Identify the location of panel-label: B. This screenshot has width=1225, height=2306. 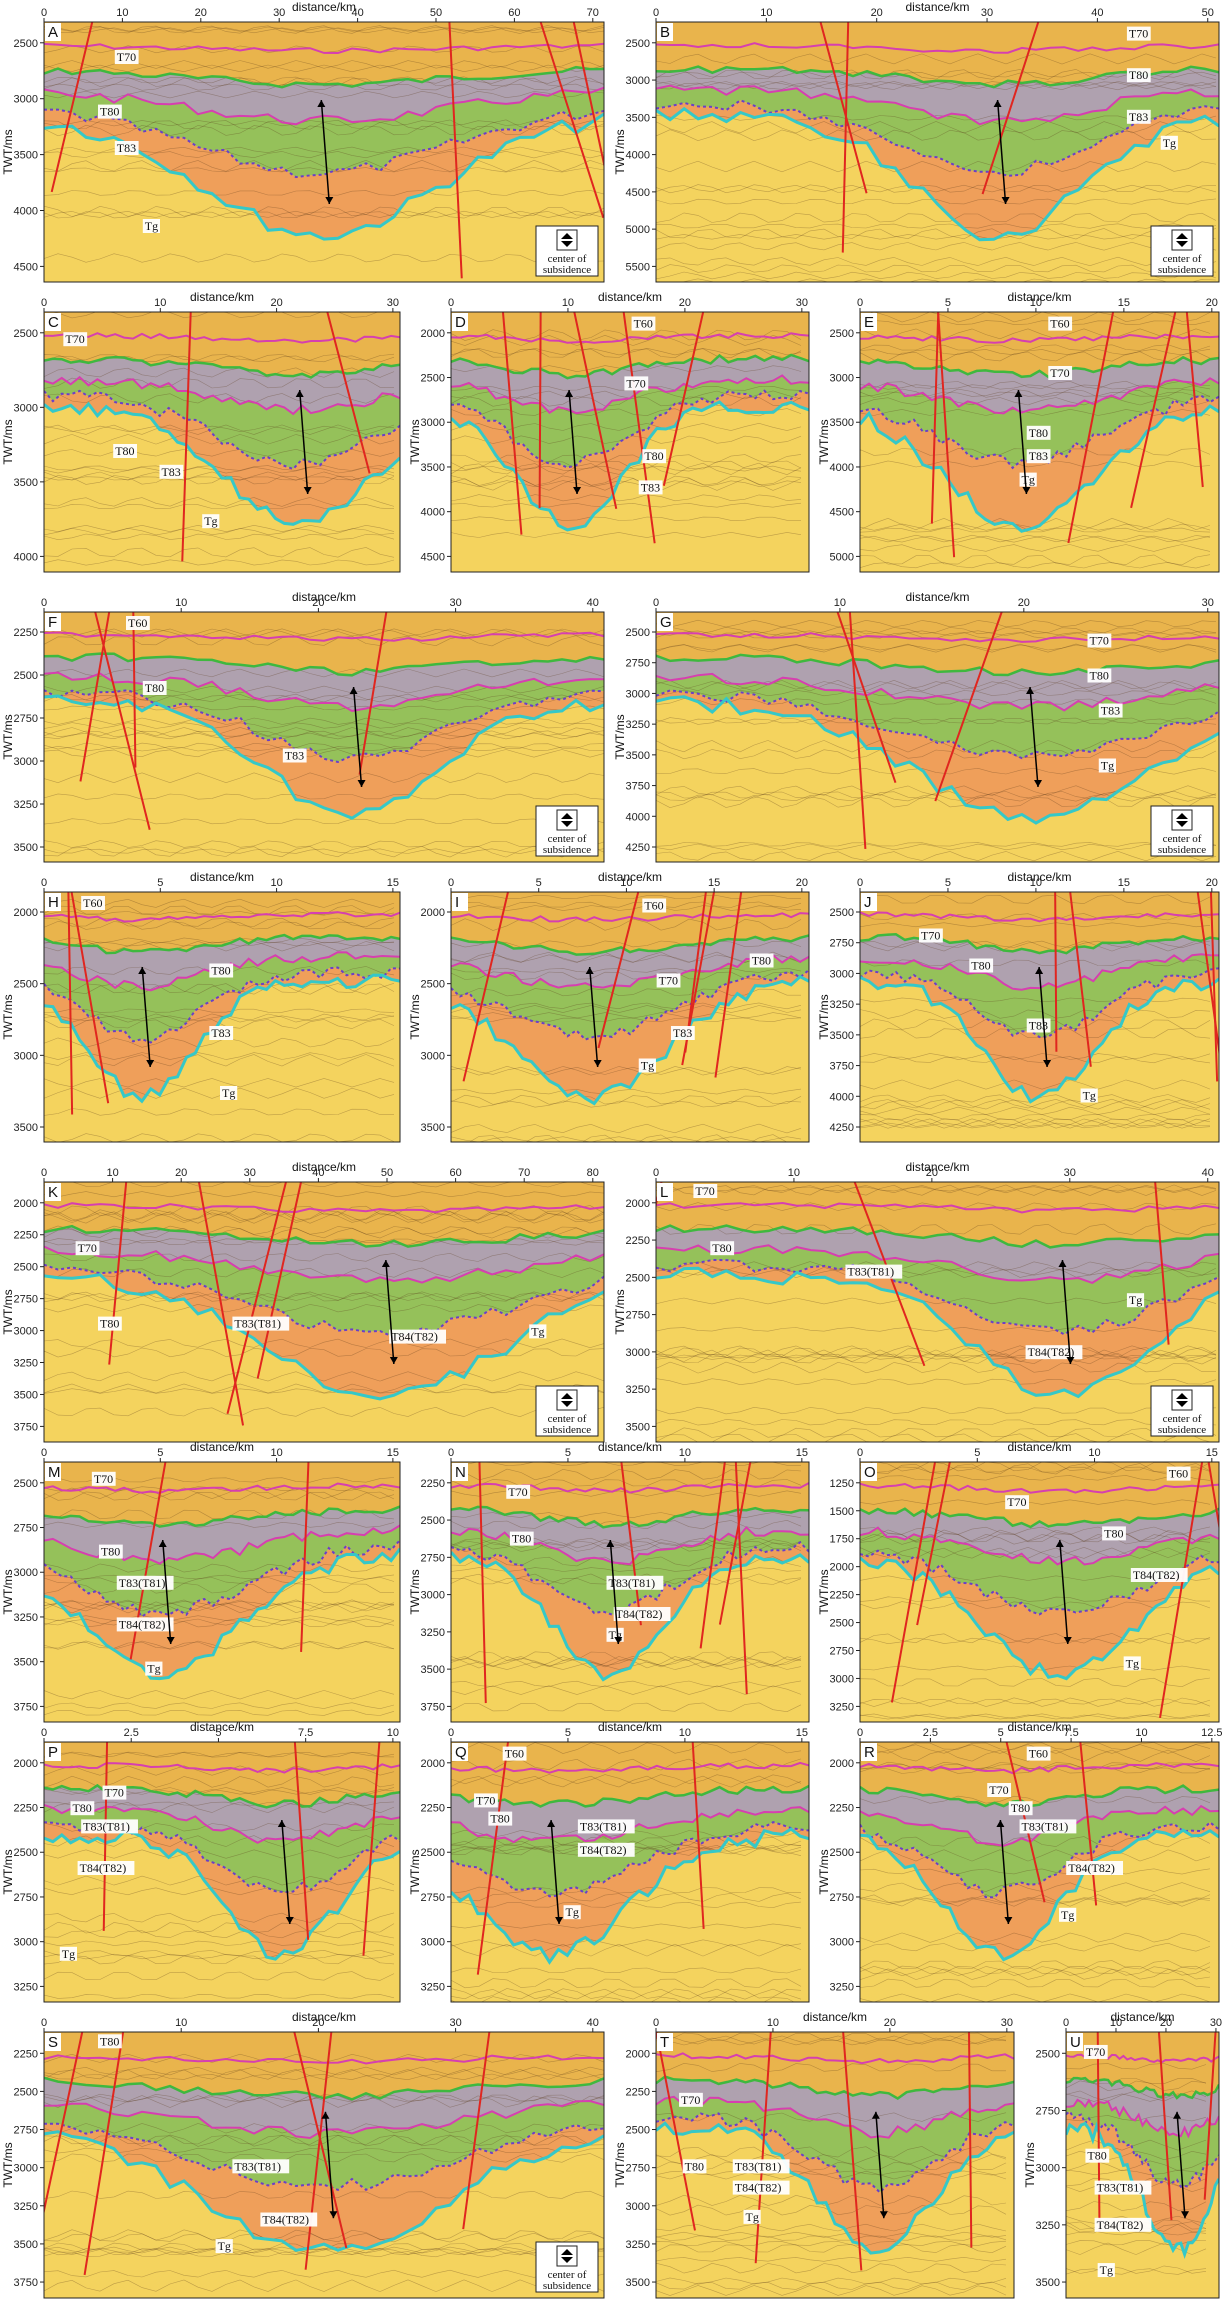
(665, 32).